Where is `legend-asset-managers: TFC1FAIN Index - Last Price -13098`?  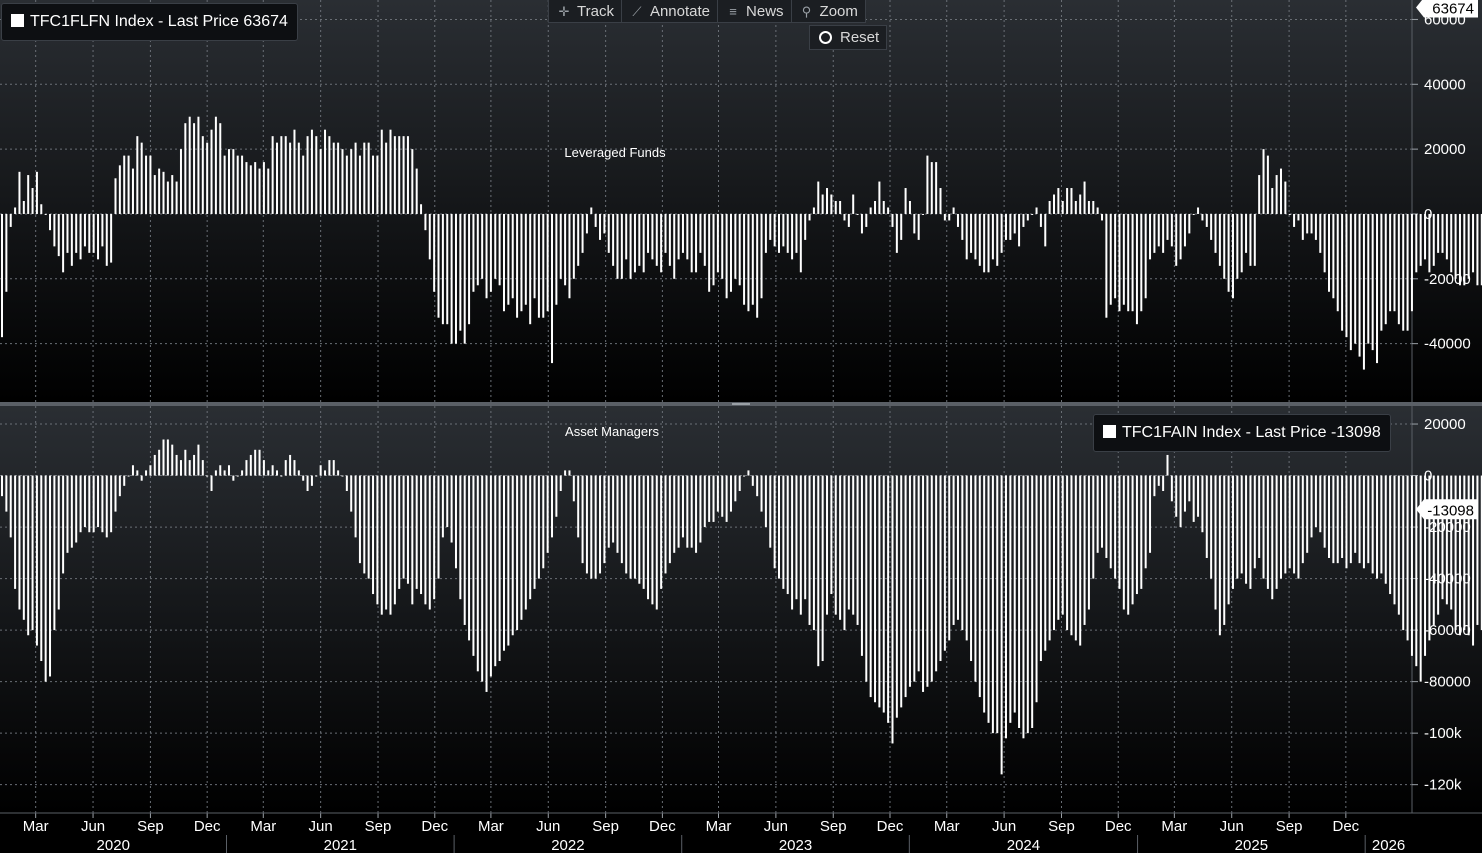 legend-asset-managers: TFC1FAIN Index - Last Price -13098 is located at coordinates (1242, 433).